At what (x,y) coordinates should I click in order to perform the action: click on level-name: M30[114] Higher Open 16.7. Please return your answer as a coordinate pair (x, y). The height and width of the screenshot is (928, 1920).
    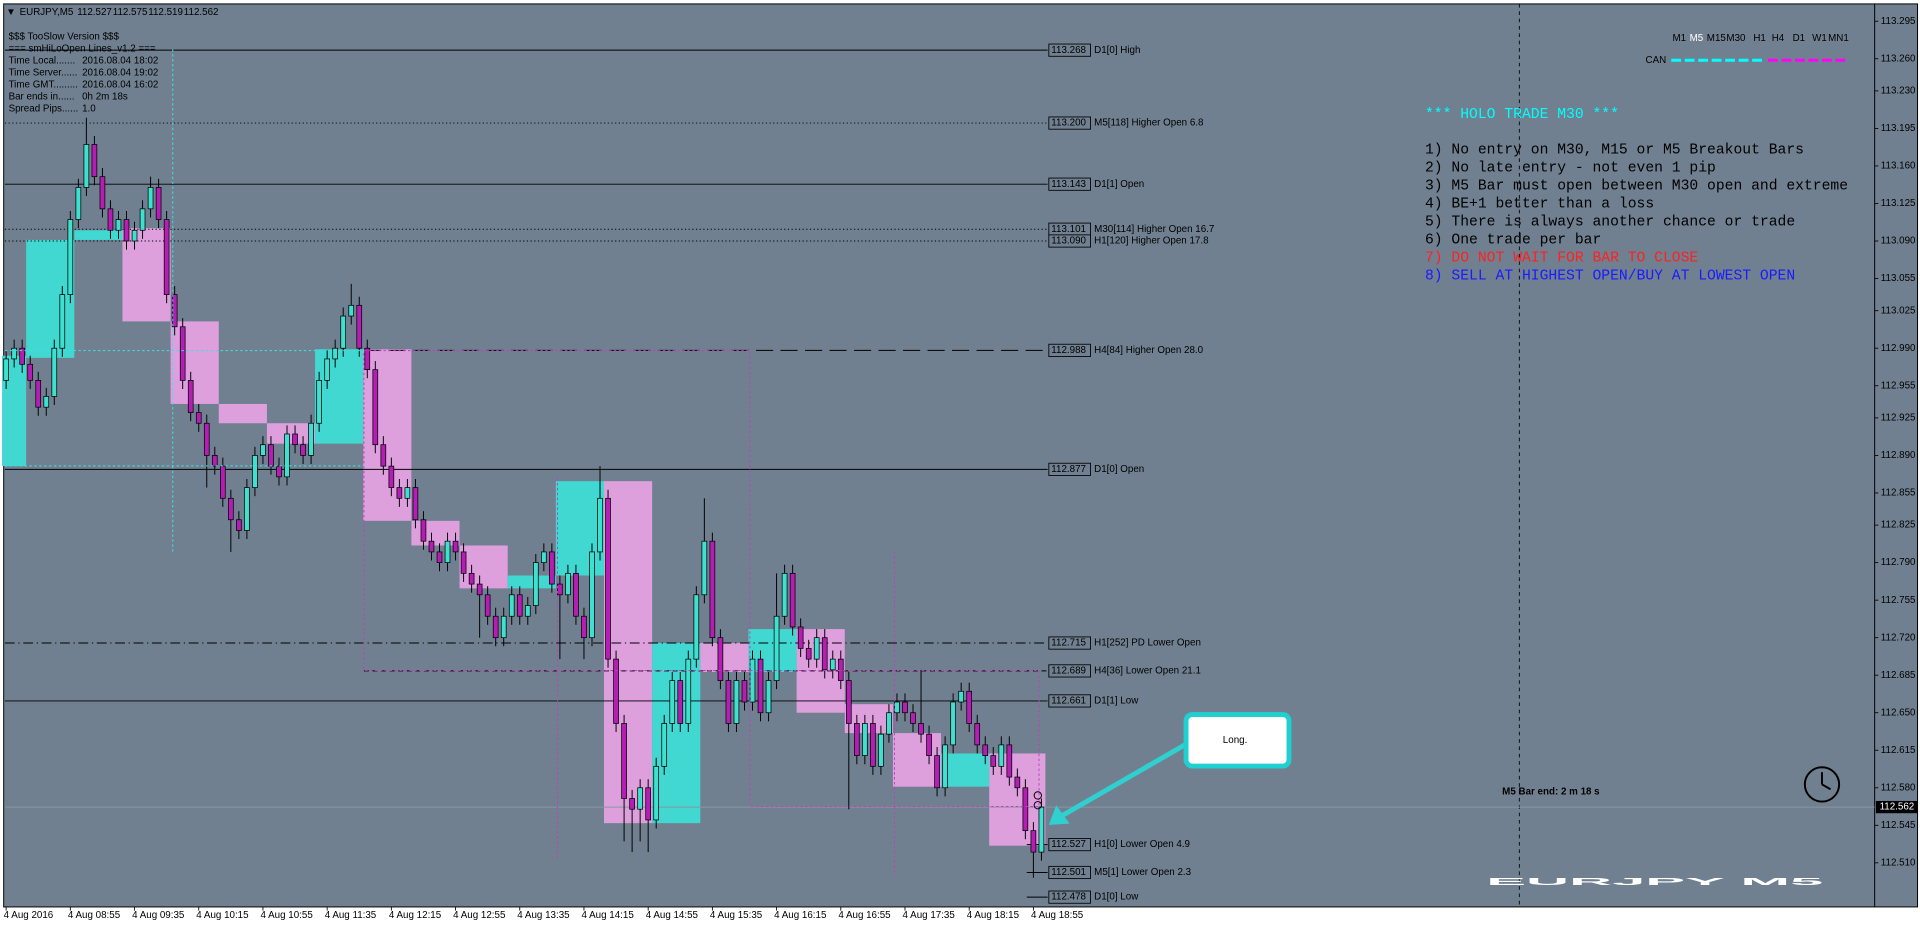
    Looking at the image, I should click on (1154, 229).